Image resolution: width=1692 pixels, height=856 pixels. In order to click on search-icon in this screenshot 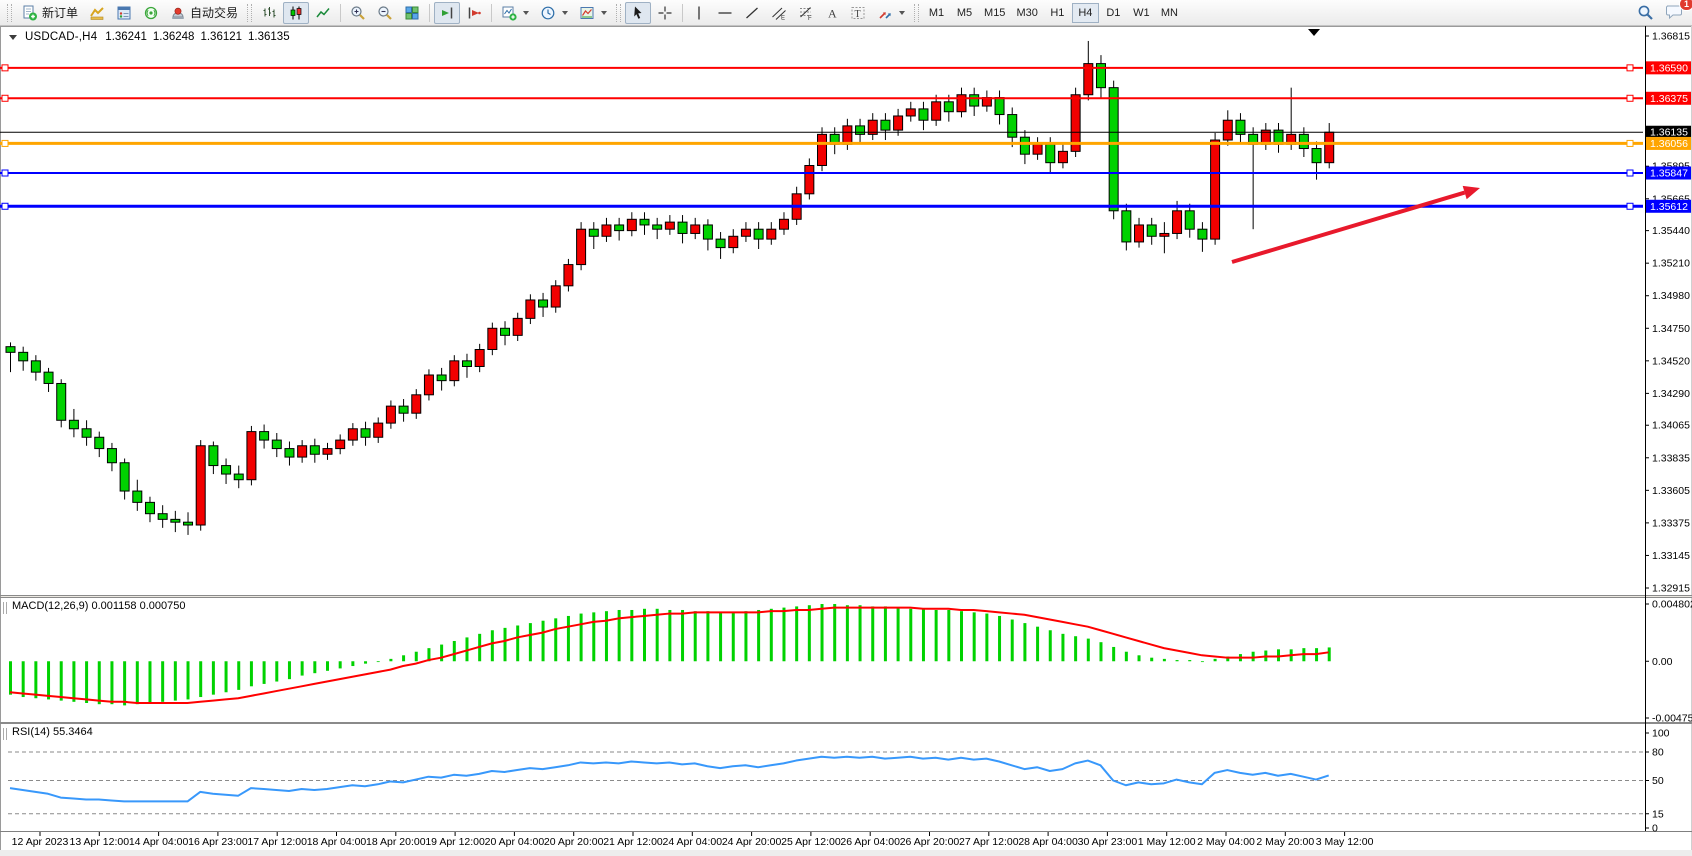, I will do `click(1645, 12)`.